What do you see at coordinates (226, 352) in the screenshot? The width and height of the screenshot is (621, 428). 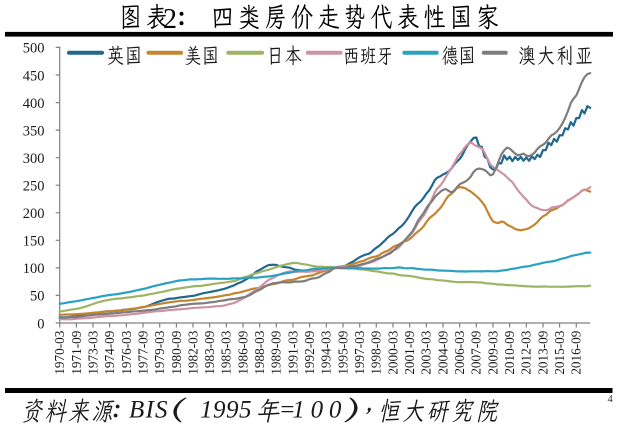 I see `svg-text: 1985-03` at bounding box center [226, 352].